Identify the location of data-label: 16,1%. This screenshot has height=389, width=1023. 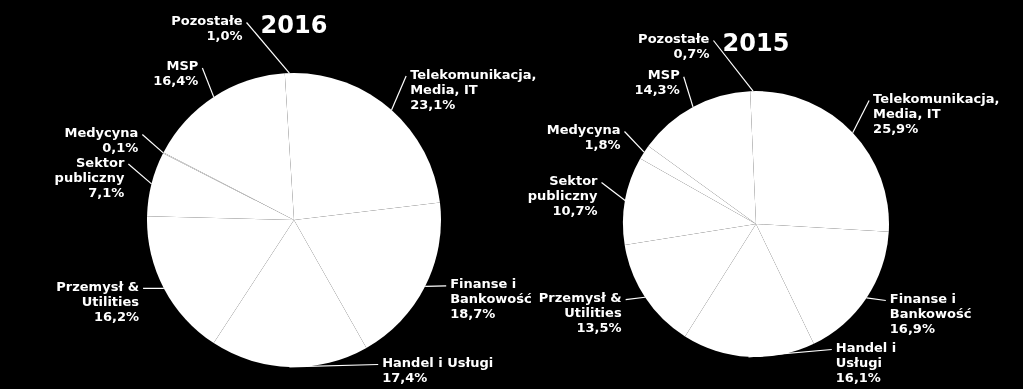
(858, 377).